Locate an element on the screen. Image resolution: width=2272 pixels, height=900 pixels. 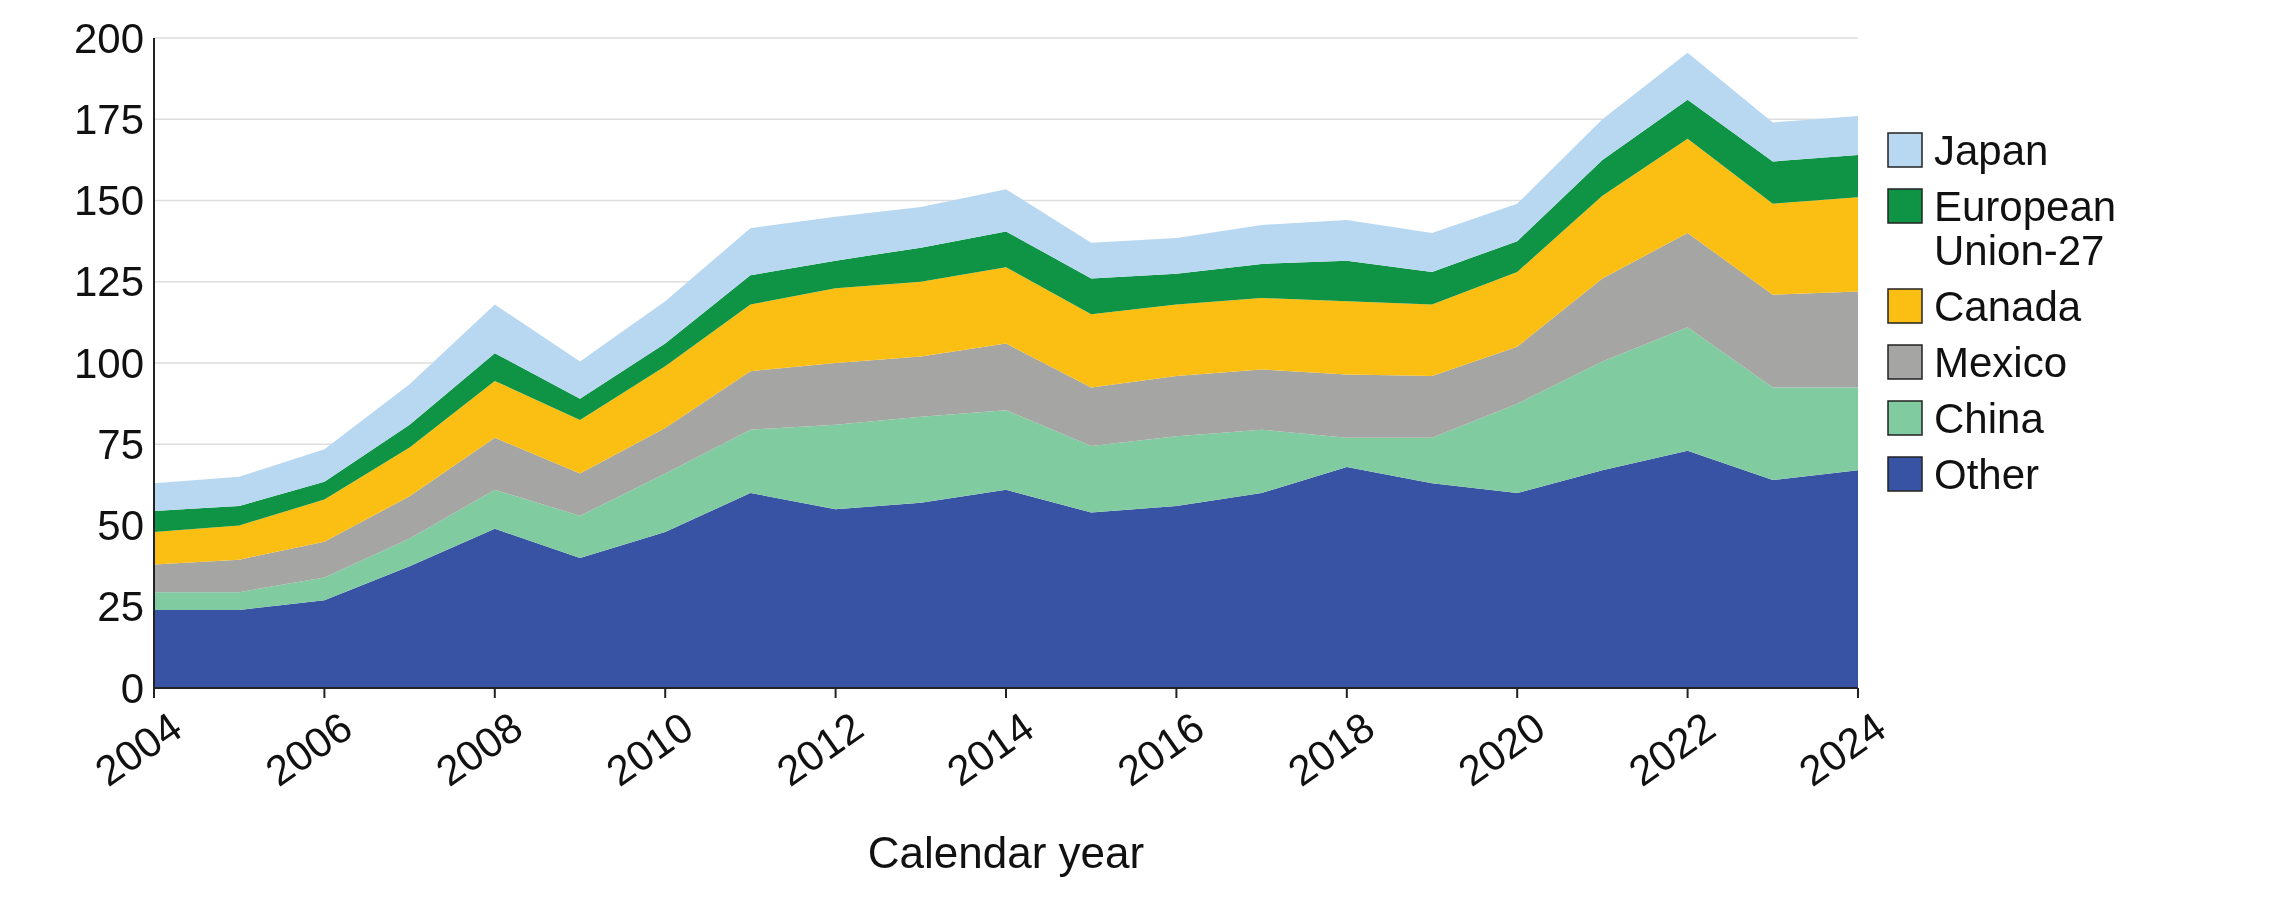
y-tick-label: 175 is located at coordinates (108, 119).